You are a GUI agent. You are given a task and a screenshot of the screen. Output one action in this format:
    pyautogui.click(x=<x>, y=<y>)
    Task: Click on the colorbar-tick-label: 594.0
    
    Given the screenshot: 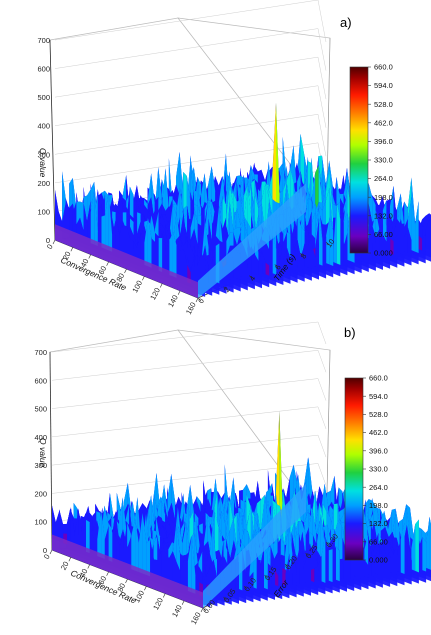 What is the action you would take?
    pyautogui.click(x=383, y=85)
    